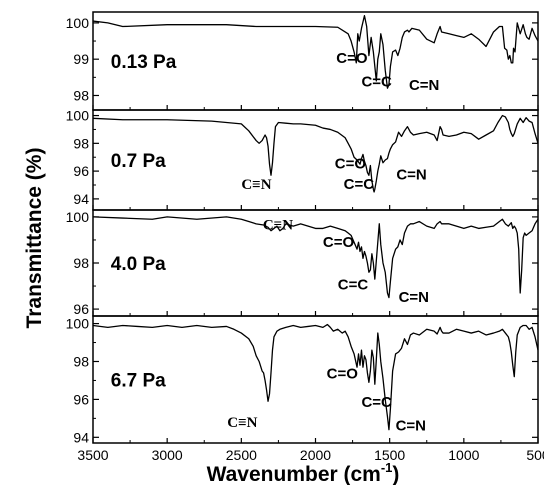 This screenshot has width=544, height=485. Describe the element at coordinates (387, 467) in the screenshot. I see `x-axis-label-sup: -1` at that location.